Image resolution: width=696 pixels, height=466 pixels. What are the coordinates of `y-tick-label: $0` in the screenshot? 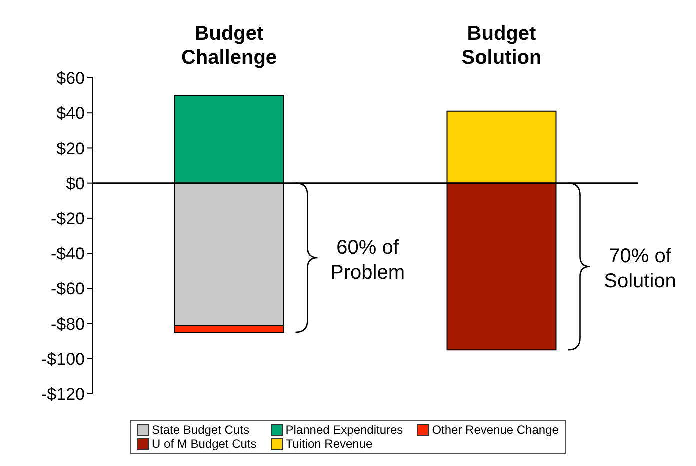 It's located at (75, 184).